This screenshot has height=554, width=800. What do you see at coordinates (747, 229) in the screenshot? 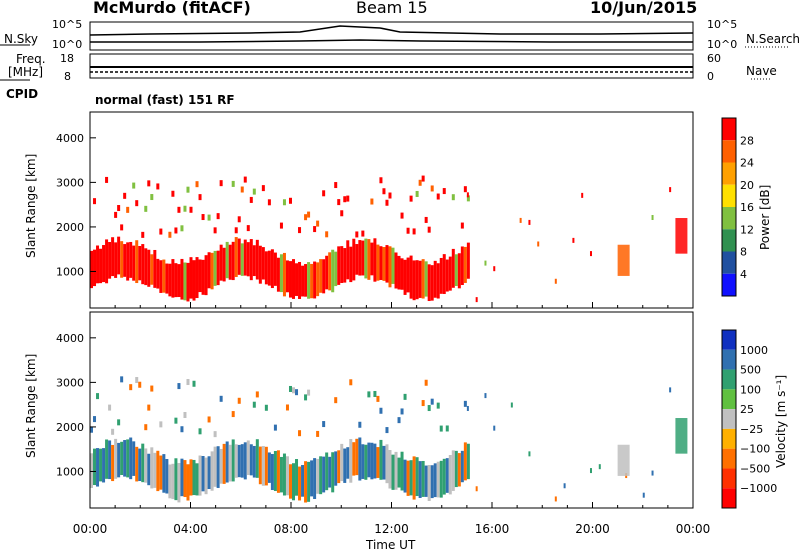
I see `colorbar-tick-label: 12` at bounding box center [747, 229].